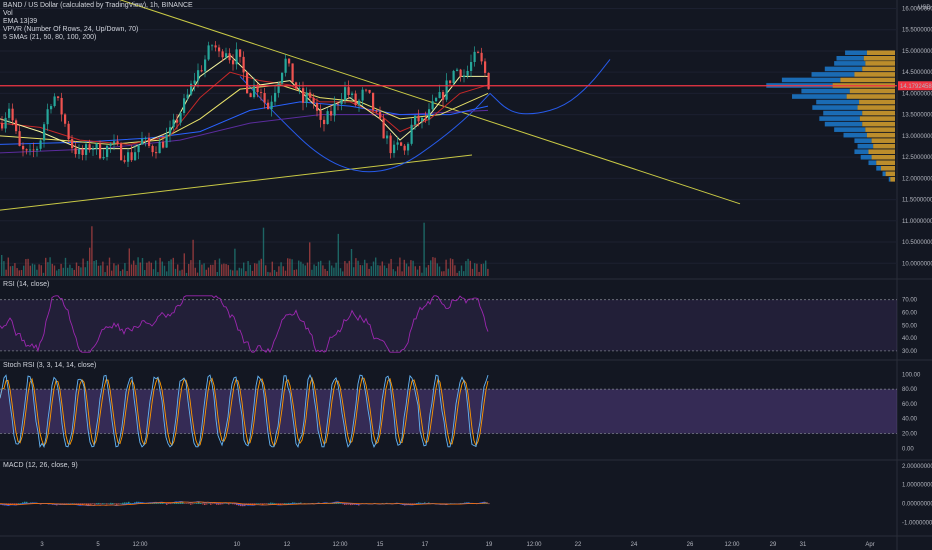 The height and width of the screenshot is (550, 932). Describe the element at coordinates (634, 545) in the screenshot. I see `time-axis-label: 24` at that location.